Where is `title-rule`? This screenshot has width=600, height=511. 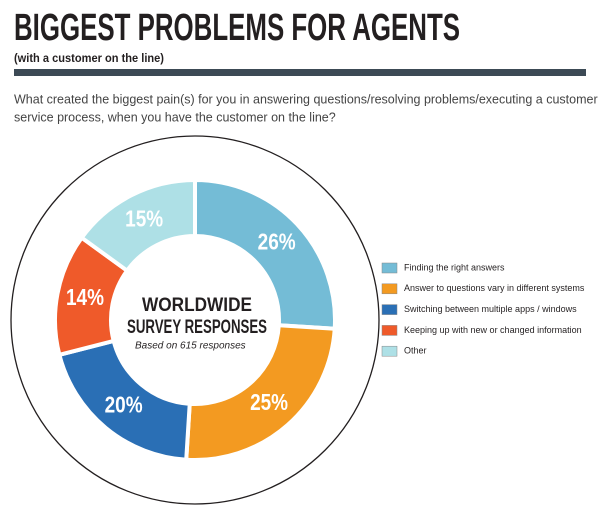
title-rule is located at coordinates (300, 72).